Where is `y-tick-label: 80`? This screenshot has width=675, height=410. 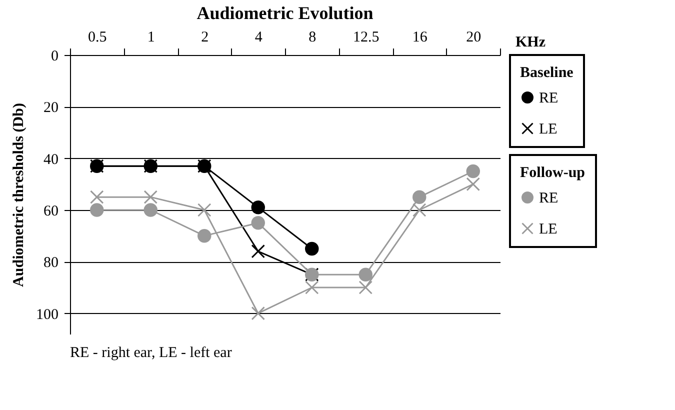
y-tick-label: 80 is located at coordinates (51, 263).